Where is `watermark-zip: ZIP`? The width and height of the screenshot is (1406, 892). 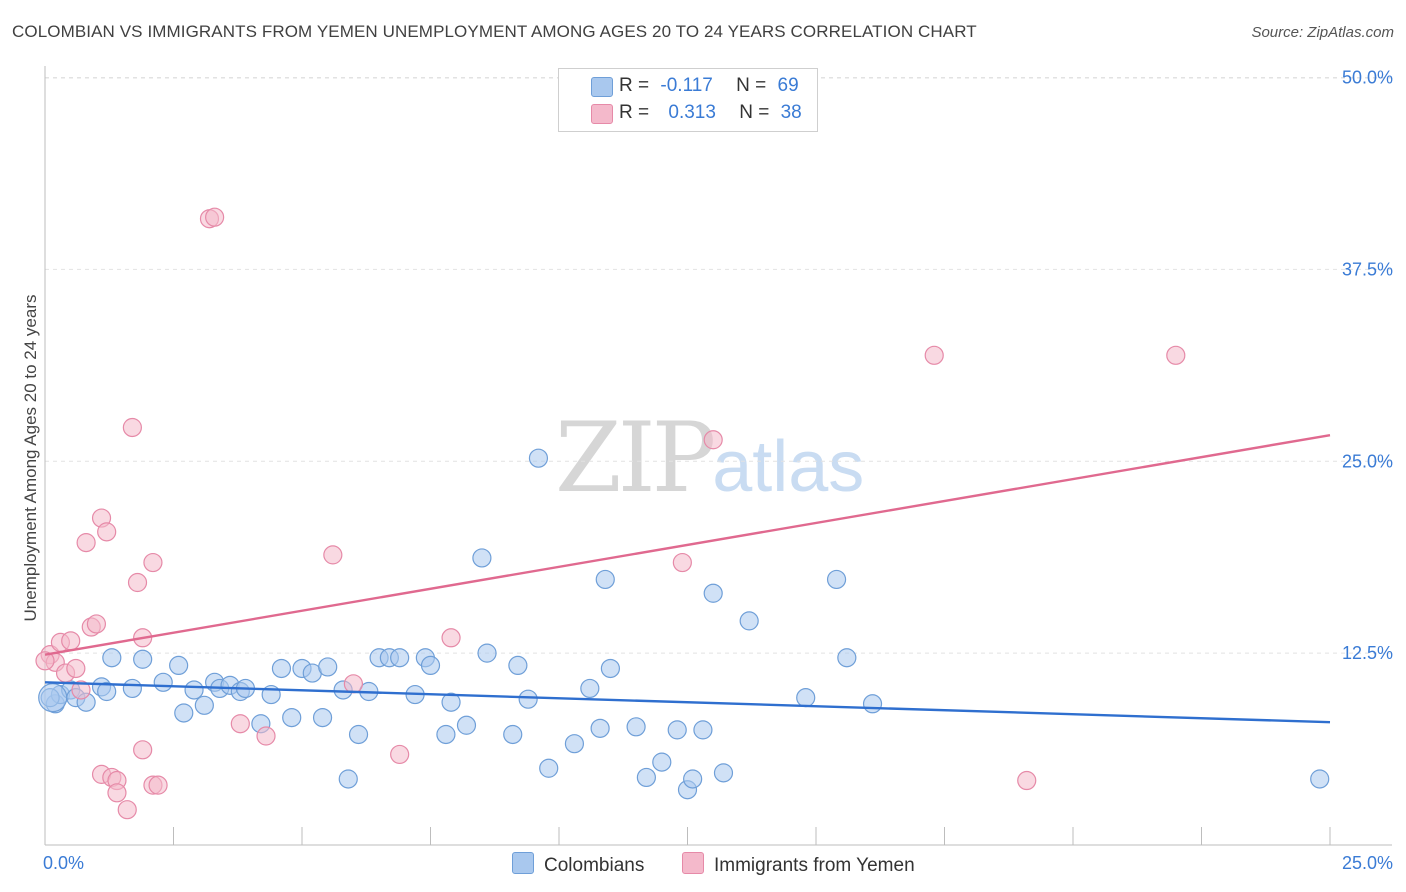 watermark-zip: ZIP is located at coordinates (635, 458).